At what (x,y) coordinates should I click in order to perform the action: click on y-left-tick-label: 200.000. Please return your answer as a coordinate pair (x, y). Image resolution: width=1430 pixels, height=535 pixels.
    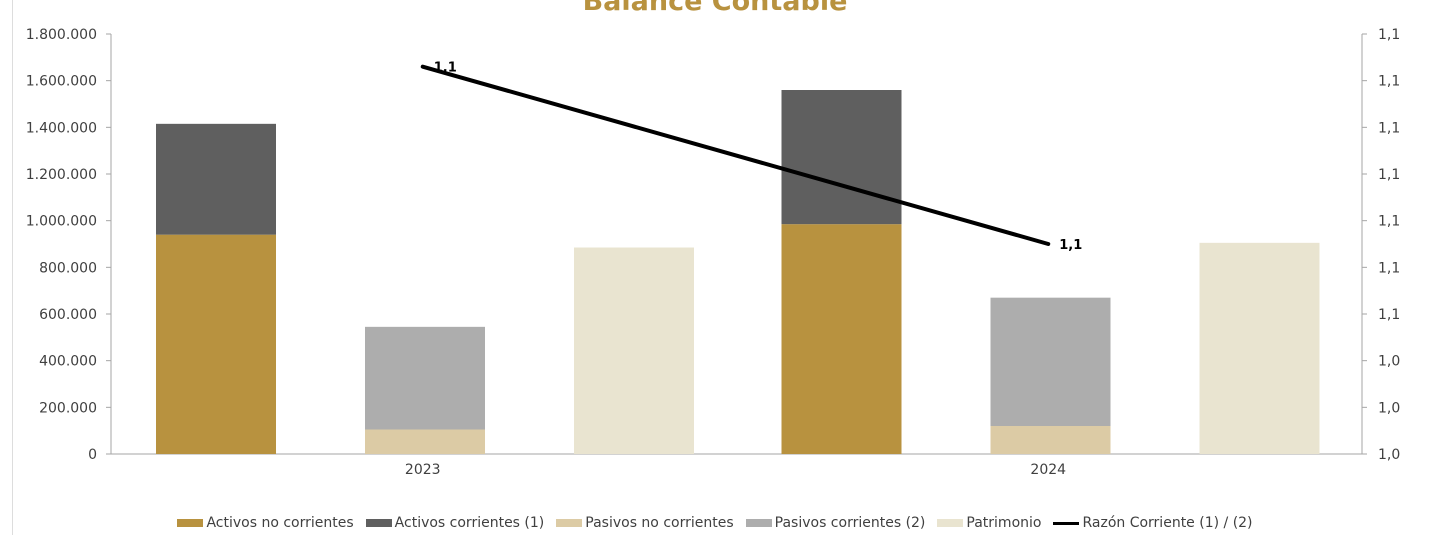
    Looking at the image, I should click on (68, 408).